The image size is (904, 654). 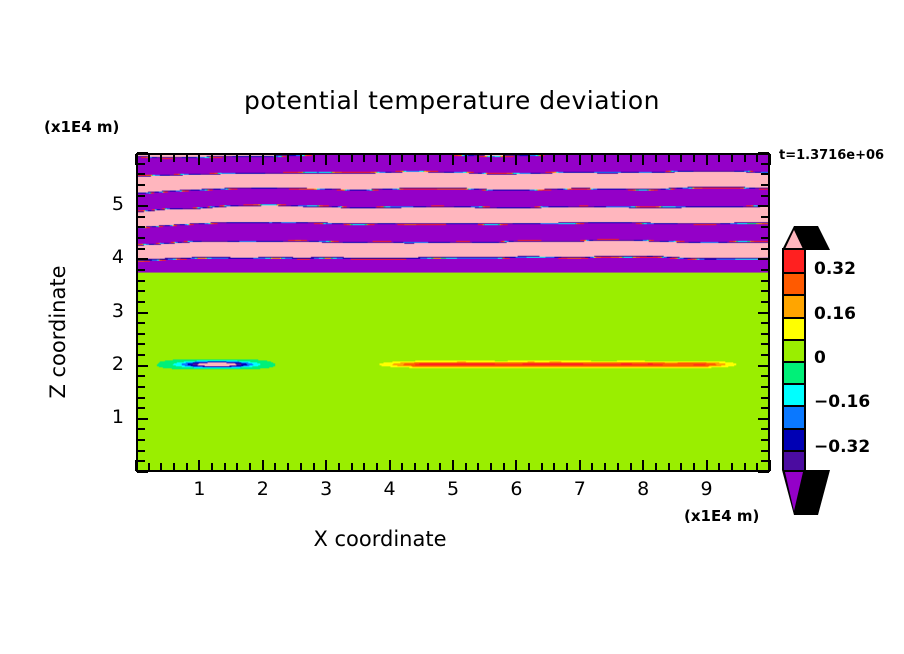 What do you see at coordinates (842, 402) in the screenshot?
I see `colorbar-tick-label: −0.16` at bounding box center [842, 402].